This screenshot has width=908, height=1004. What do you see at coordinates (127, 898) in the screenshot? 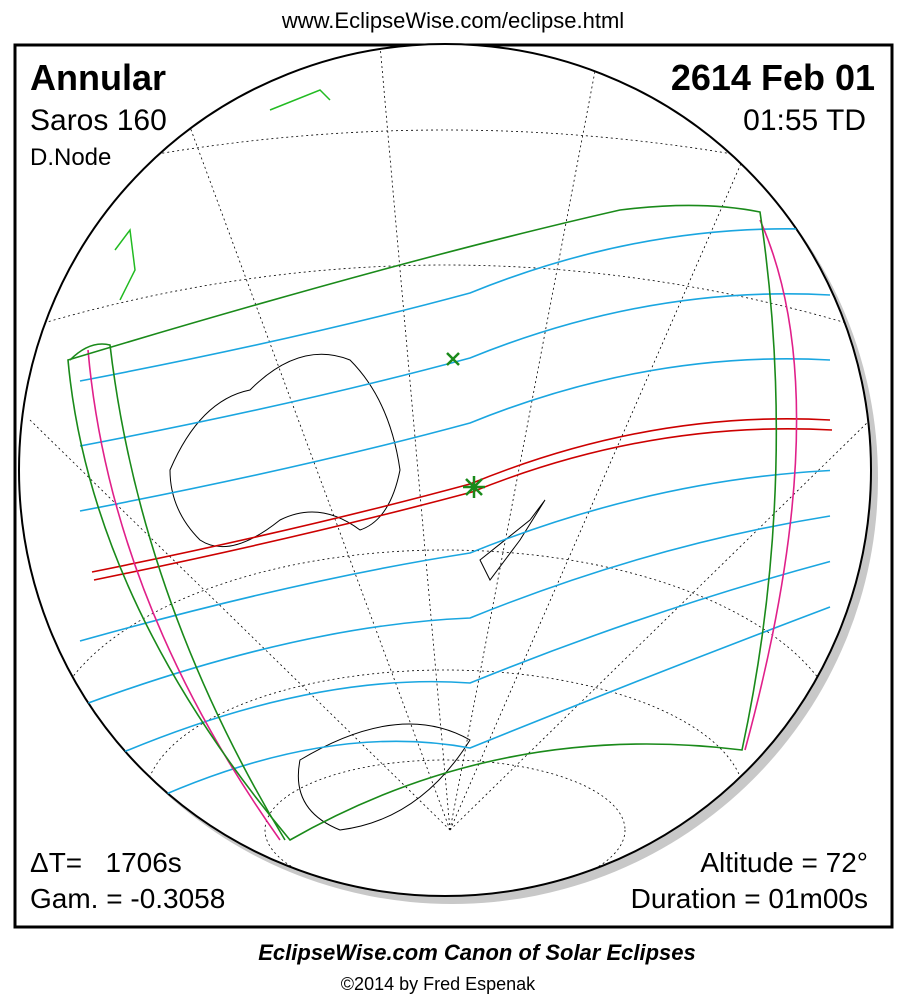
I see `gamma: Gam. = -0.3058` at bounding box center [127, 898].